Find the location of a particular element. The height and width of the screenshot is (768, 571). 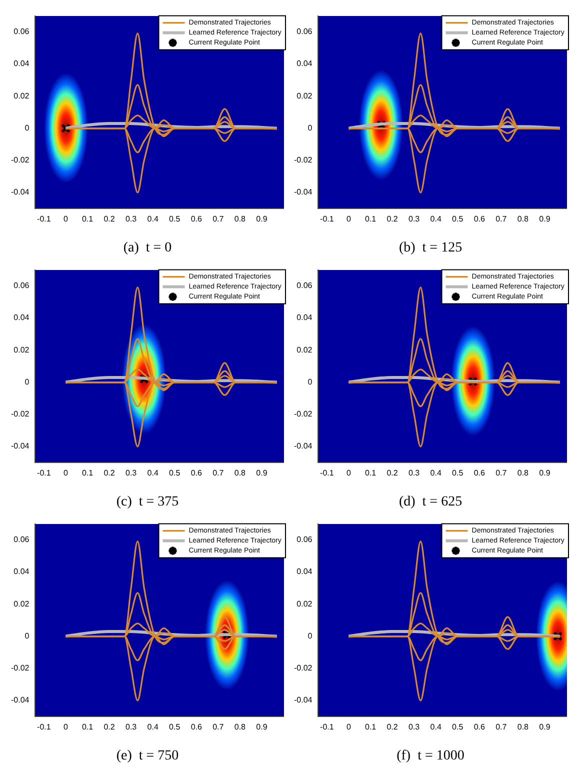

text: (c) t = 375 is located at coordinates (147, 502).